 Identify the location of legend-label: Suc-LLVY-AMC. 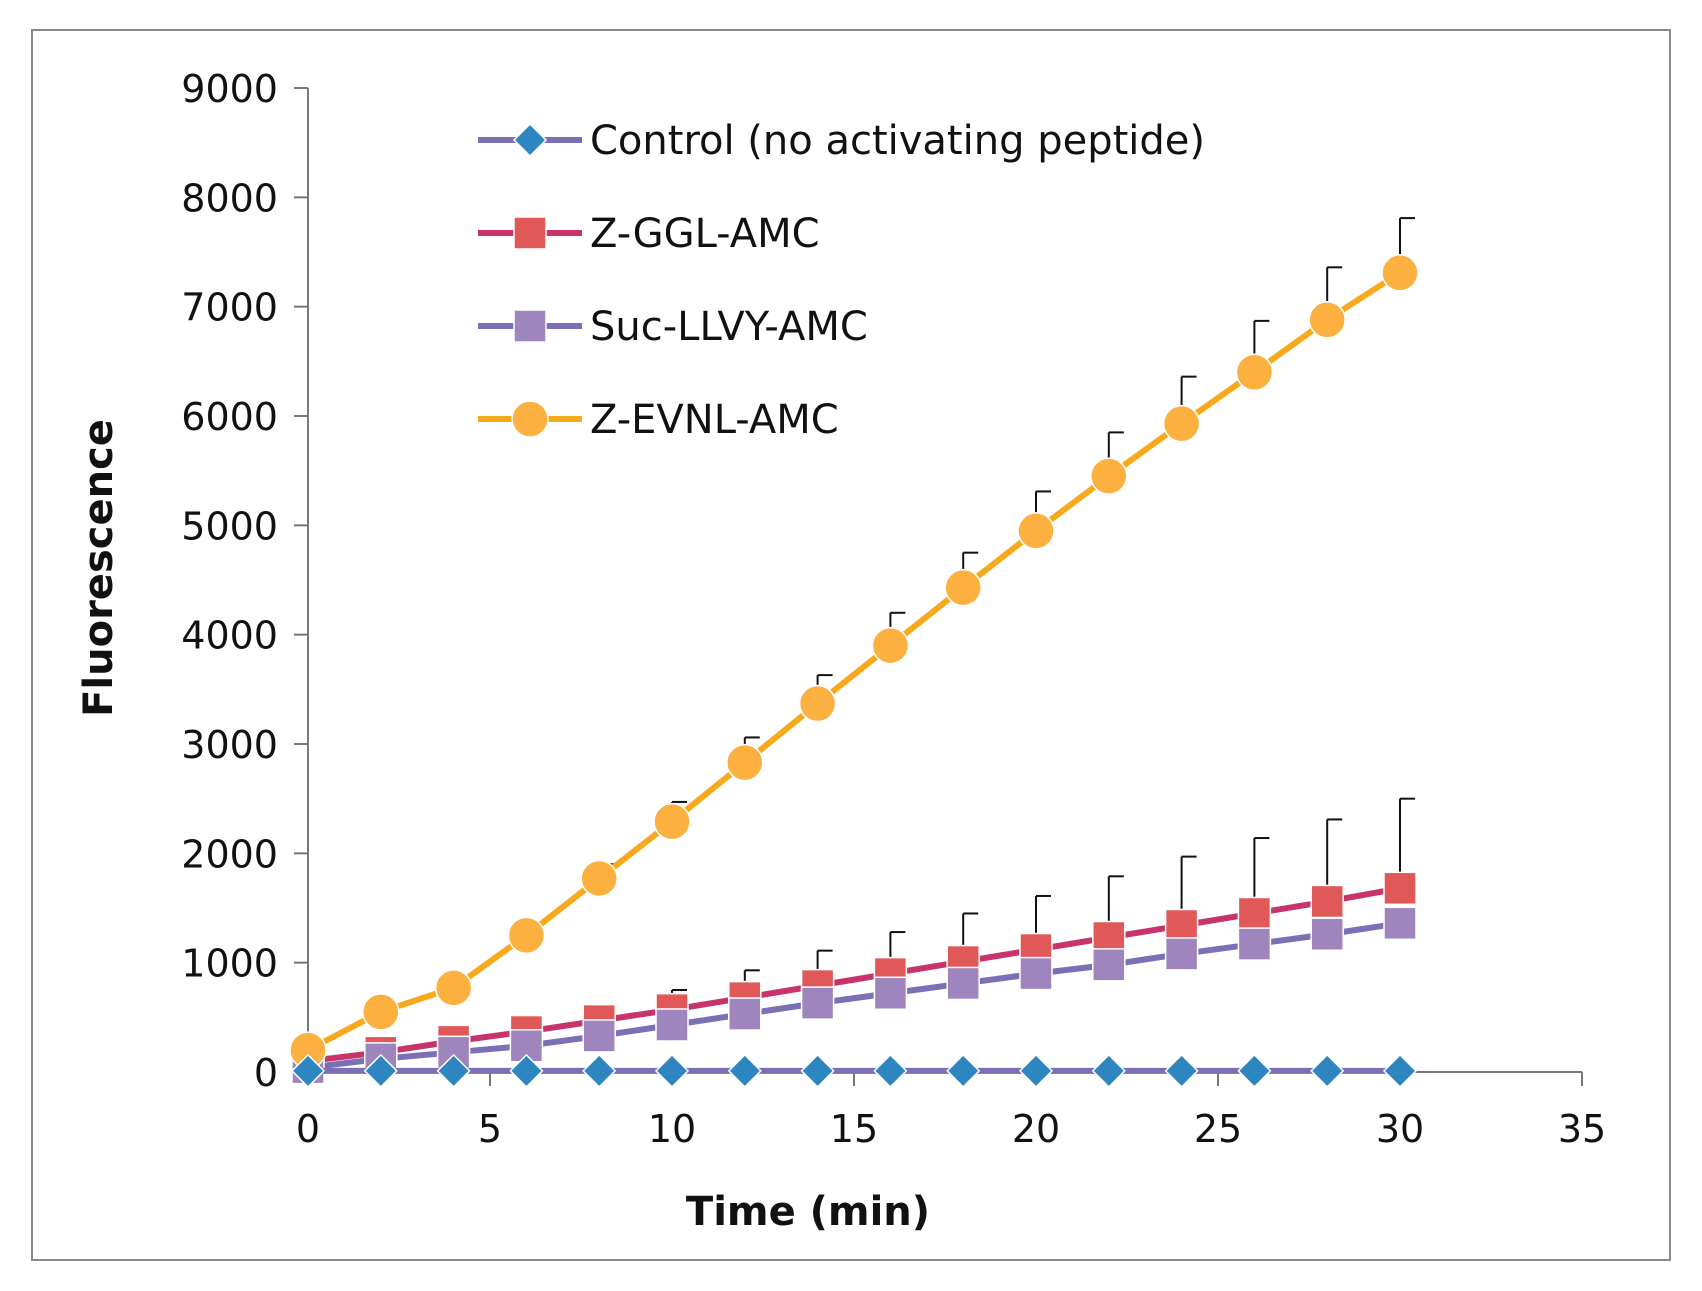
(729, 327).